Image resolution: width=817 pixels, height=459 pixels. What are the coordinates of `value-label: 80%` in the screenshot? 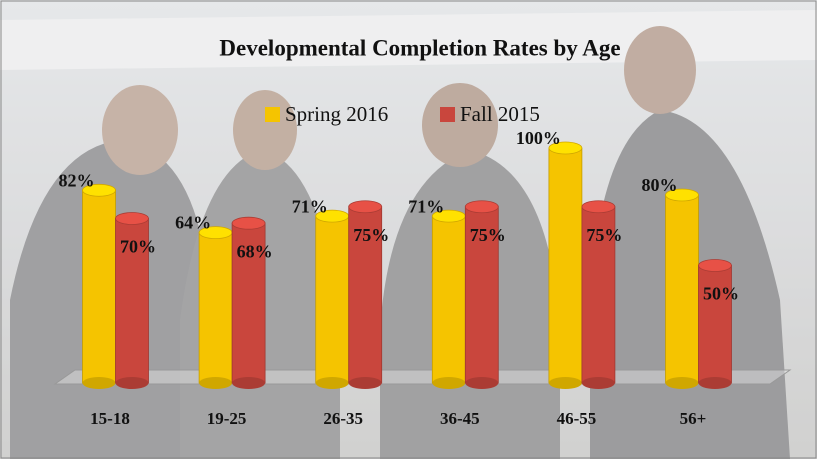 It's located at (660, 185).